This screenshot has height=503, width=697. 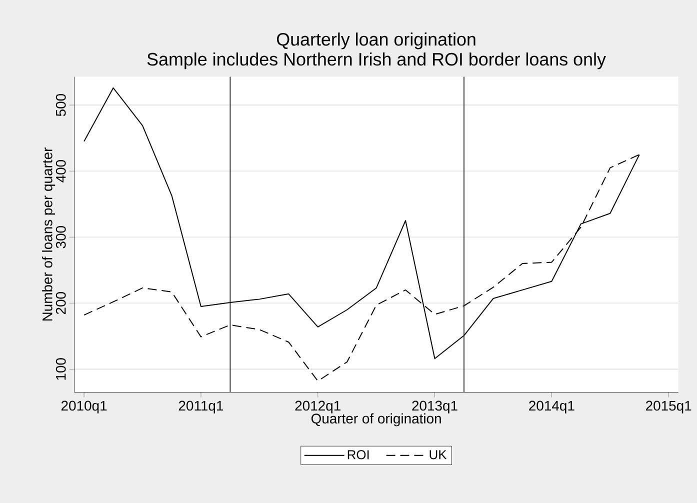 What do you see at coordinates (84, 407) in the screenshot?
I see `x-tick-label: 2010q1` at bounding box center [84, 407].